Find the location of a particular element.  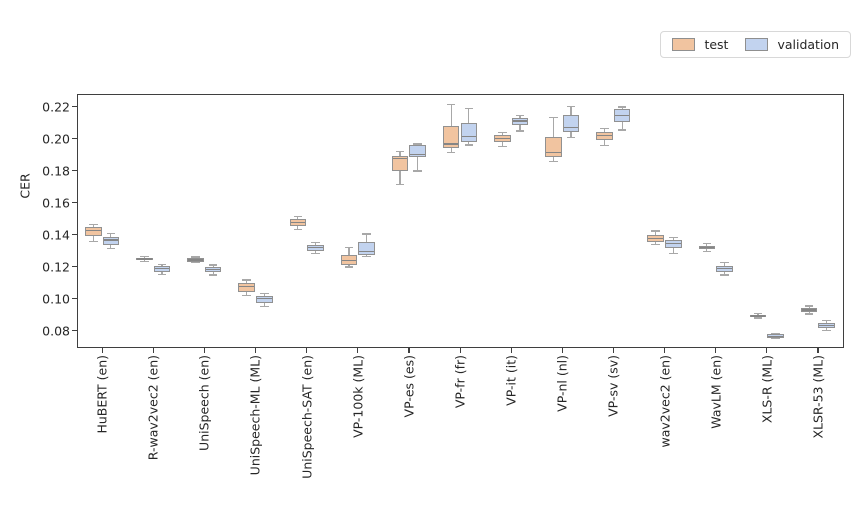

y-tick-label: 0.08 is located at coordinates (56, 331).